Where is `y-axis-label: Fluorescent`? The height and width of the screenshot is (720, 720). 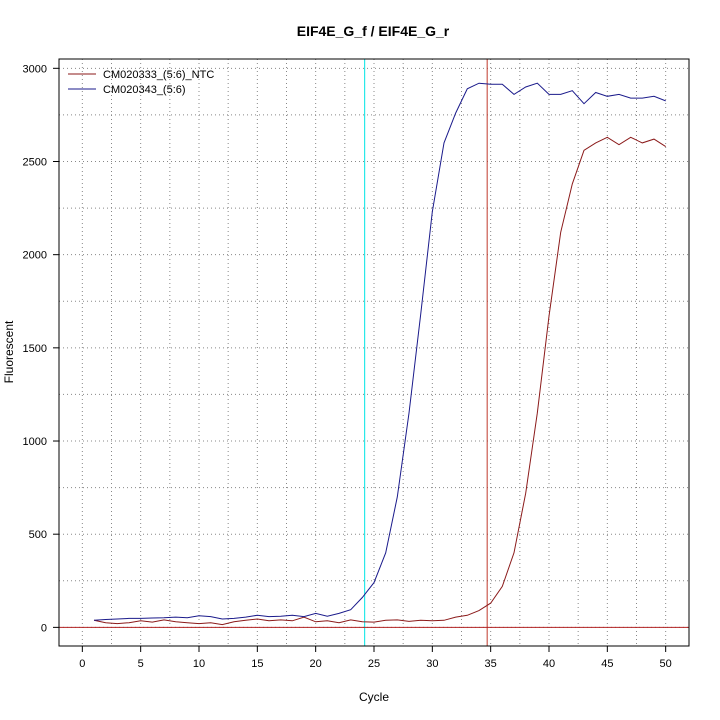 y-axis-label: Fluorescent is located at coordinates (9, 351).